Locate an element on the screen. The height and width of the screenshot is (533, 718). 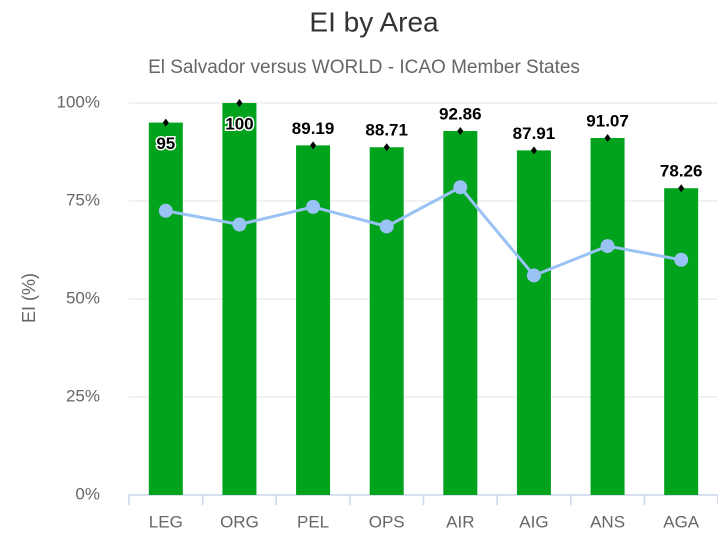
data-label: 87.91 is located at coordinates (534, 133).